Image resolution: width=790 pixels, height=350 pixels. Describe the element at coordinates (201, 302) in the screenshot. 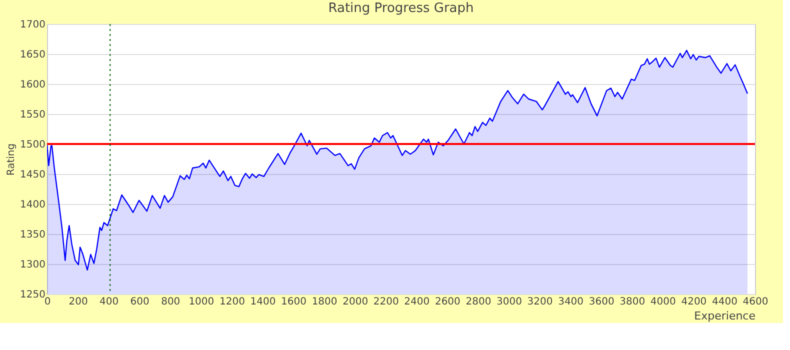

I see `x-tick-label: 1000` at that location.